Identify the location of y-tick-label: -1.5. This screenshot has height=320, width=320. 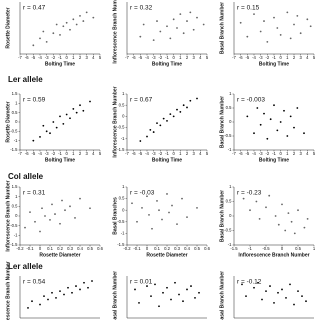
(14, 149).